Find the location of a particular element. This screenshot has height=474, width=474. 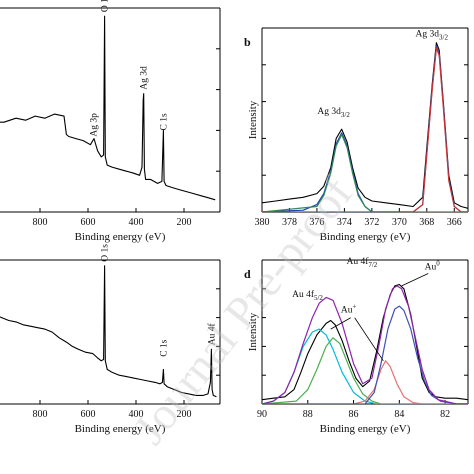

annotation-sup-d-3: + is located at coordinates (355, 307).